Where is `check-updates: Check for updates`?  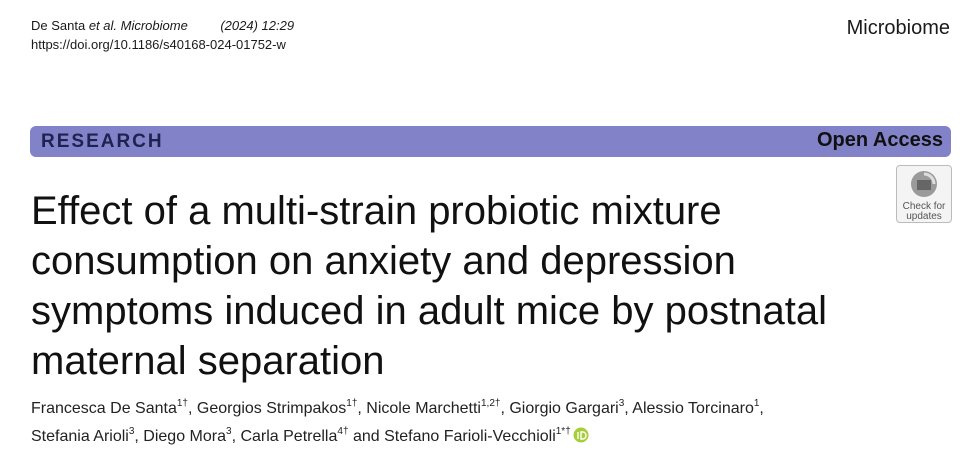 check-updates: Check for updates is located at coordinates (924, 194).